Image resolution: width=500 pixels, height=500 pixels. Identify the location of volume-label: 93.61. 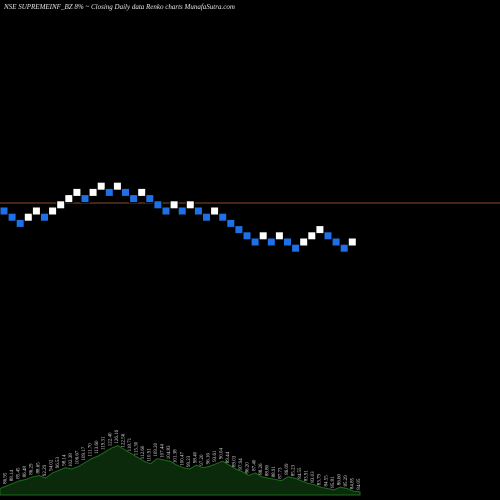
(215, 456).